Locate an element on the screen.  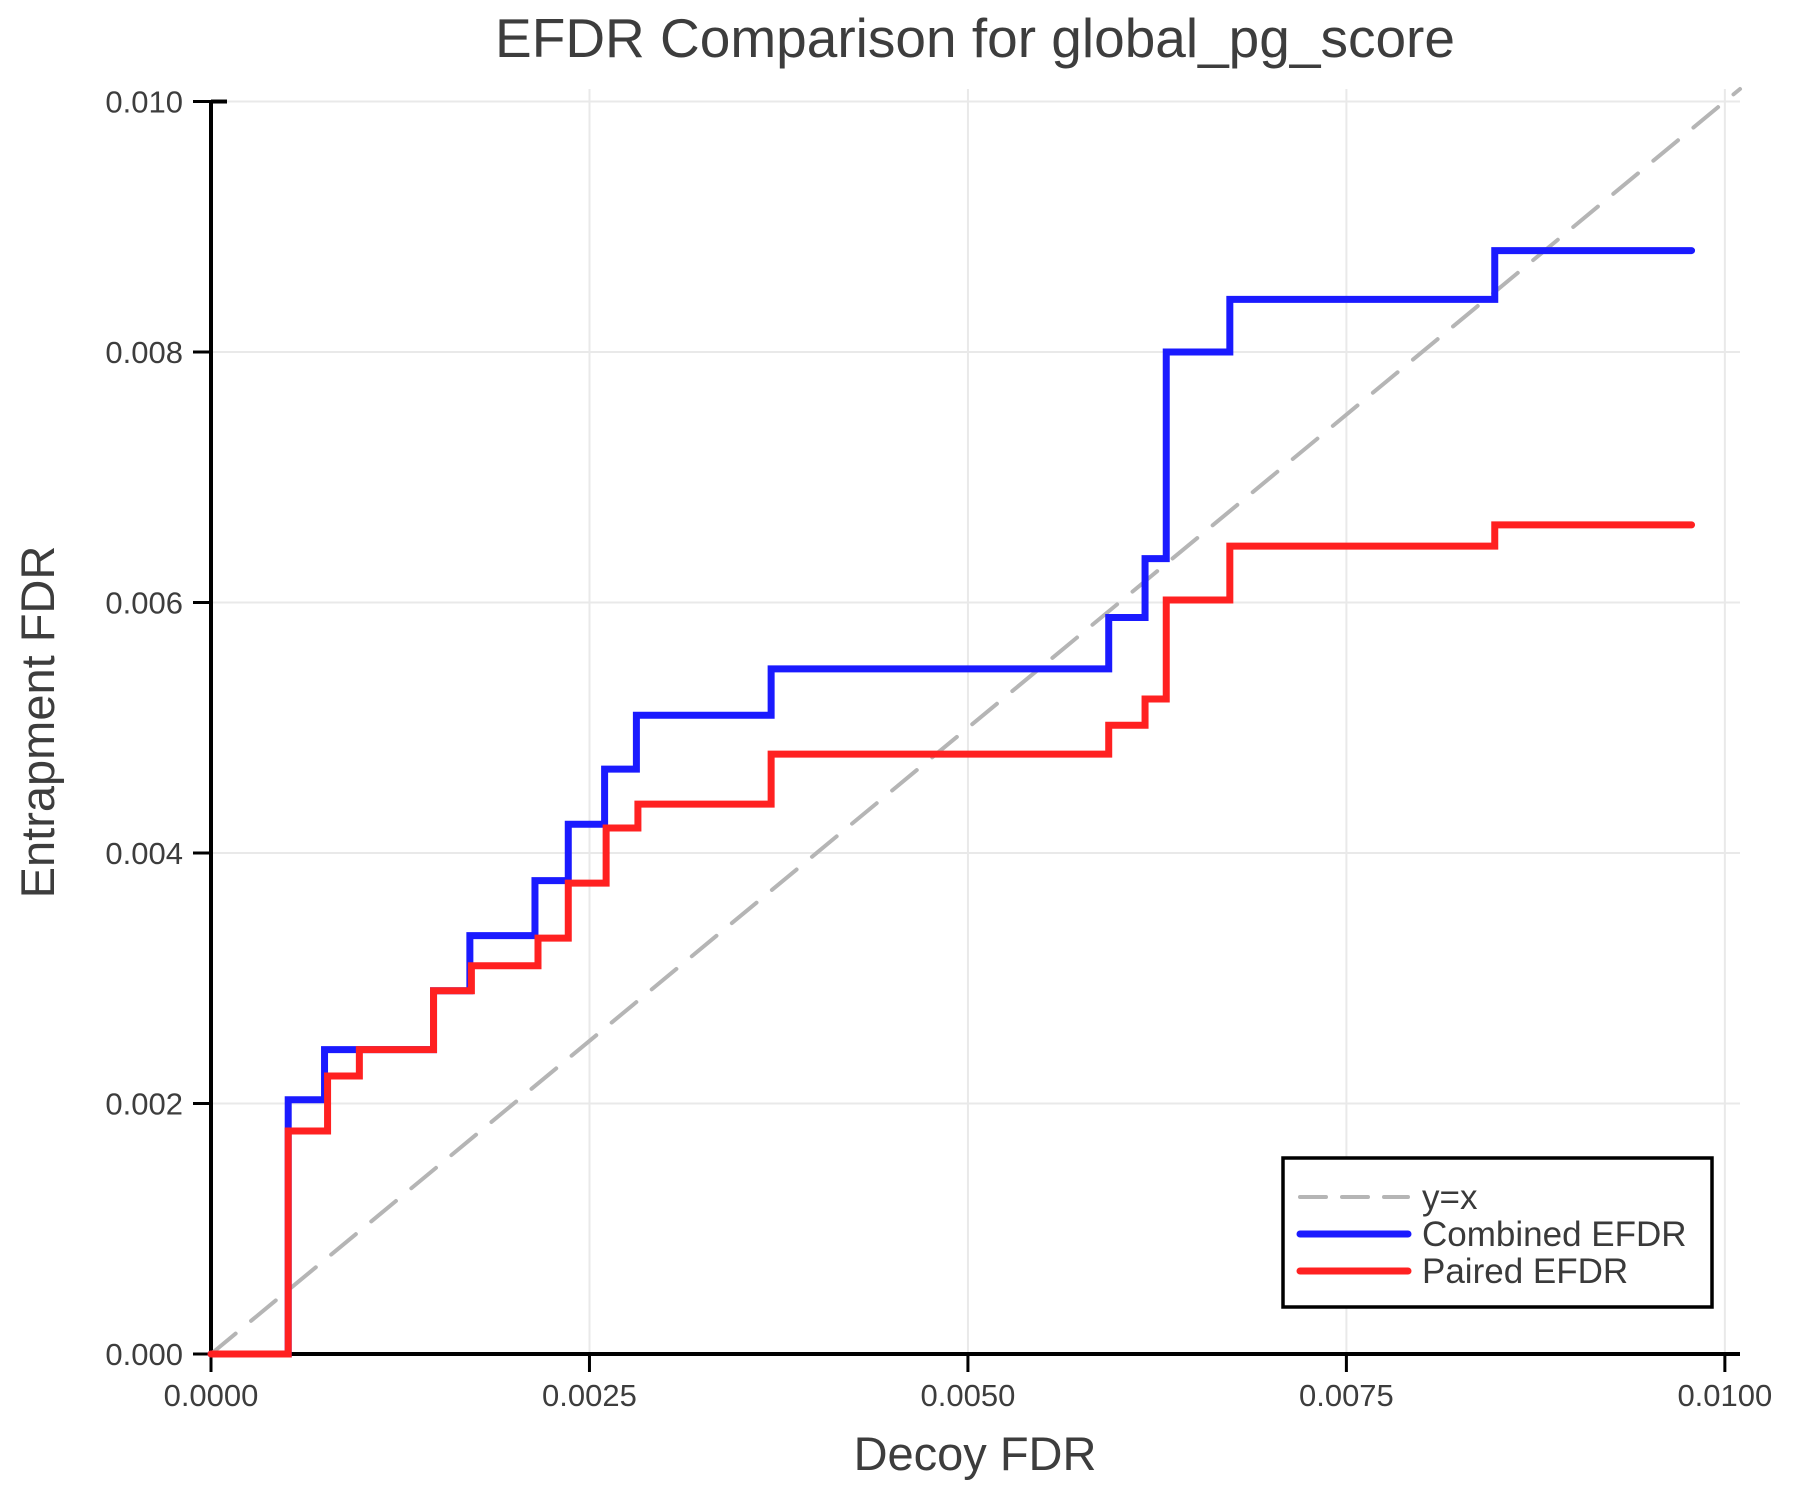
chart-title: EFDR Comparison for global_pg_score is located at coordinates (975, 38).